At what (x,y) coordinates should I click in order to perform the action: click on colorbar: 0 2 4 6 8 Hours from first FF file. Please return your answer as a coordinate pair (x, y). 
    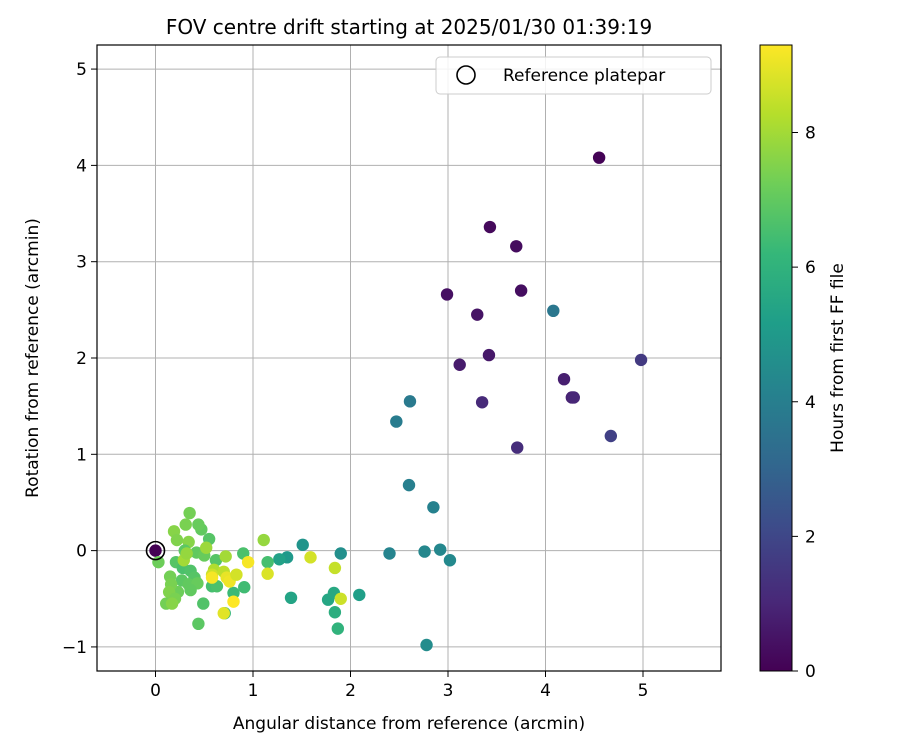
    Looking at the image, I should click on (803, 363).